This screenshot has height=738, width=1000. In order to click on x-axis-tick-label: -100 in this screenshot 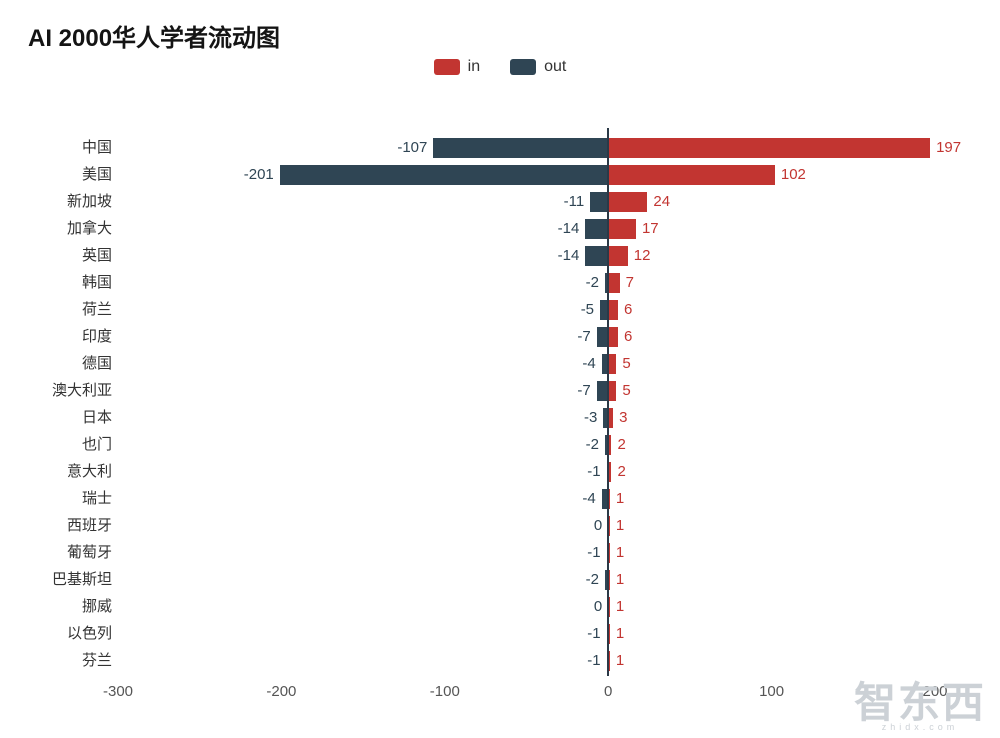, I will do `click(444, 691)`.